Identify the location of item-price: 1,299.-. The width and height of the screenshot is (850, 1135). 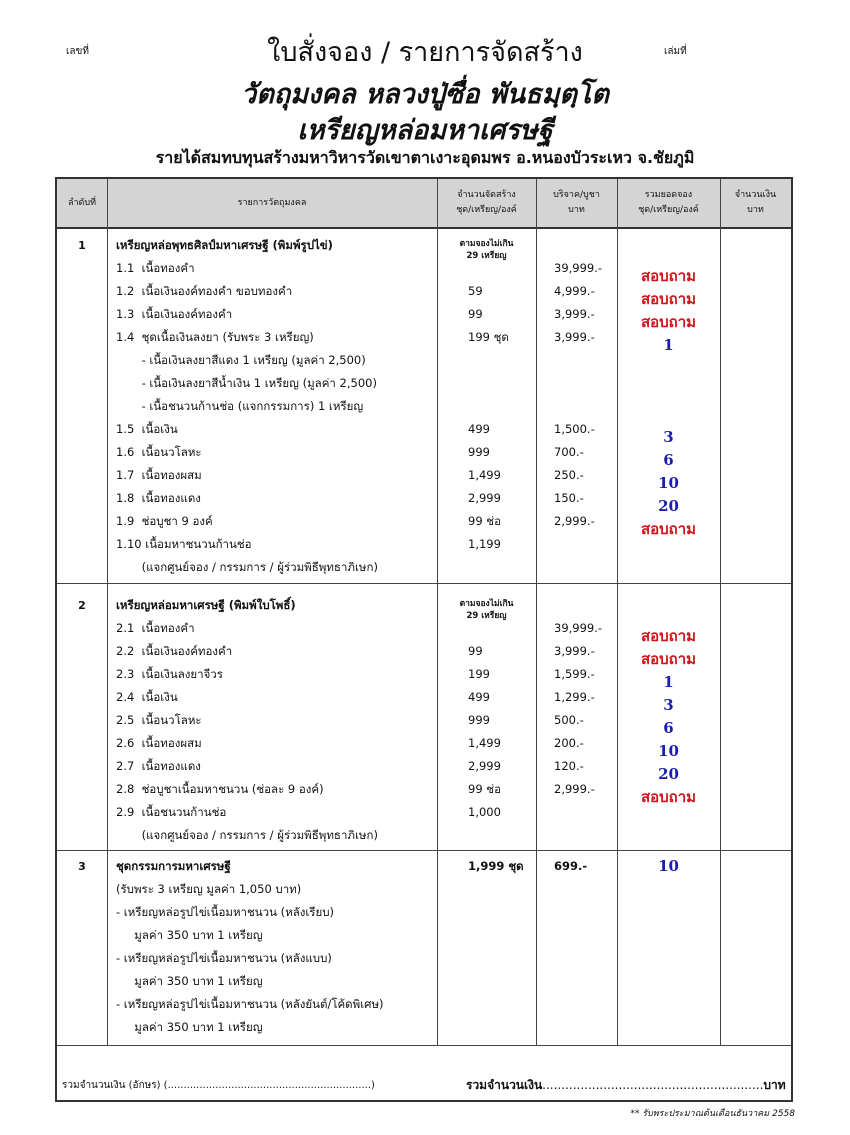
(574, 697).